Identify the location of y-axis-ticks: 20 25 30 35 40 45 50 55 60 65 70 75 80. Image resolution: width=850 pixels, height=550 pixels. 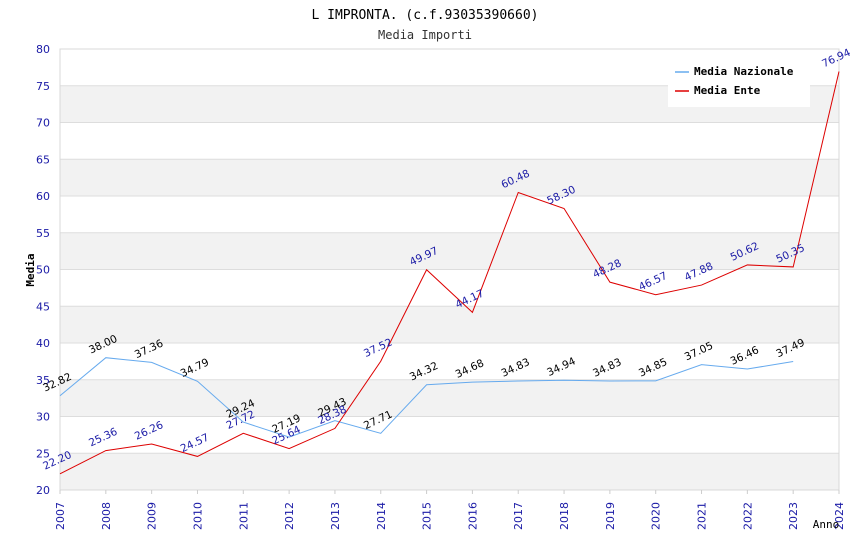
(43, 270).